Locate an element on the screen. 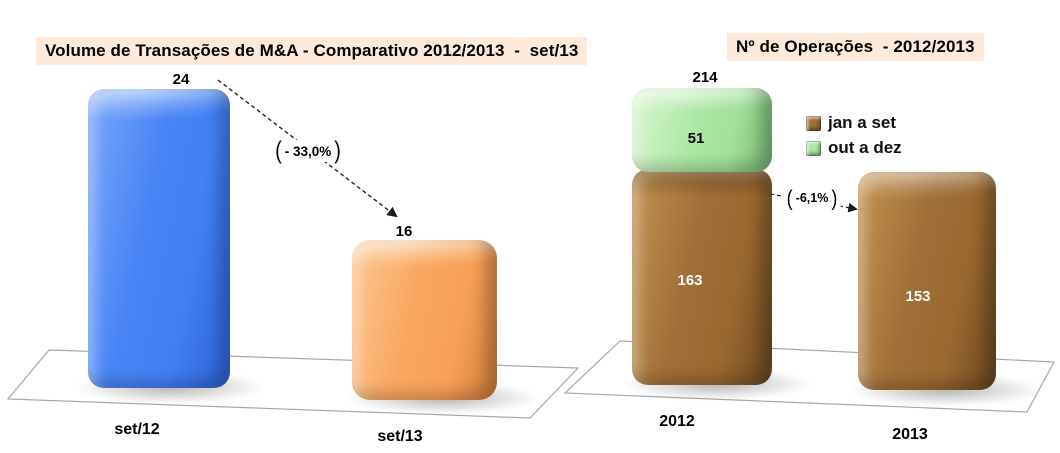 This screenshot has width=1060, height=453. category-label-2013: 2013 is located at coordinates (910, 434).